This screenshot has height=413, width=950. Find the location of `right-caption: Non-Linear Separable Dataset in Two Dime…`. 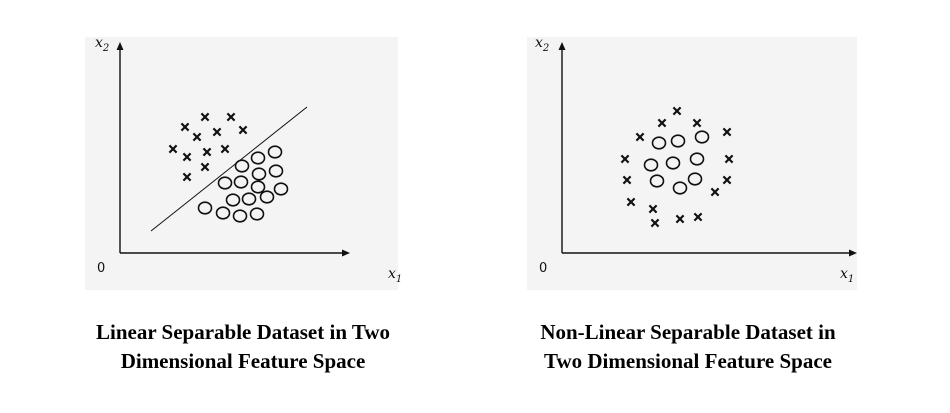

right-caption: Non-Linear Separable Dataset in Two Dime… is located at coordinates (688, 347).